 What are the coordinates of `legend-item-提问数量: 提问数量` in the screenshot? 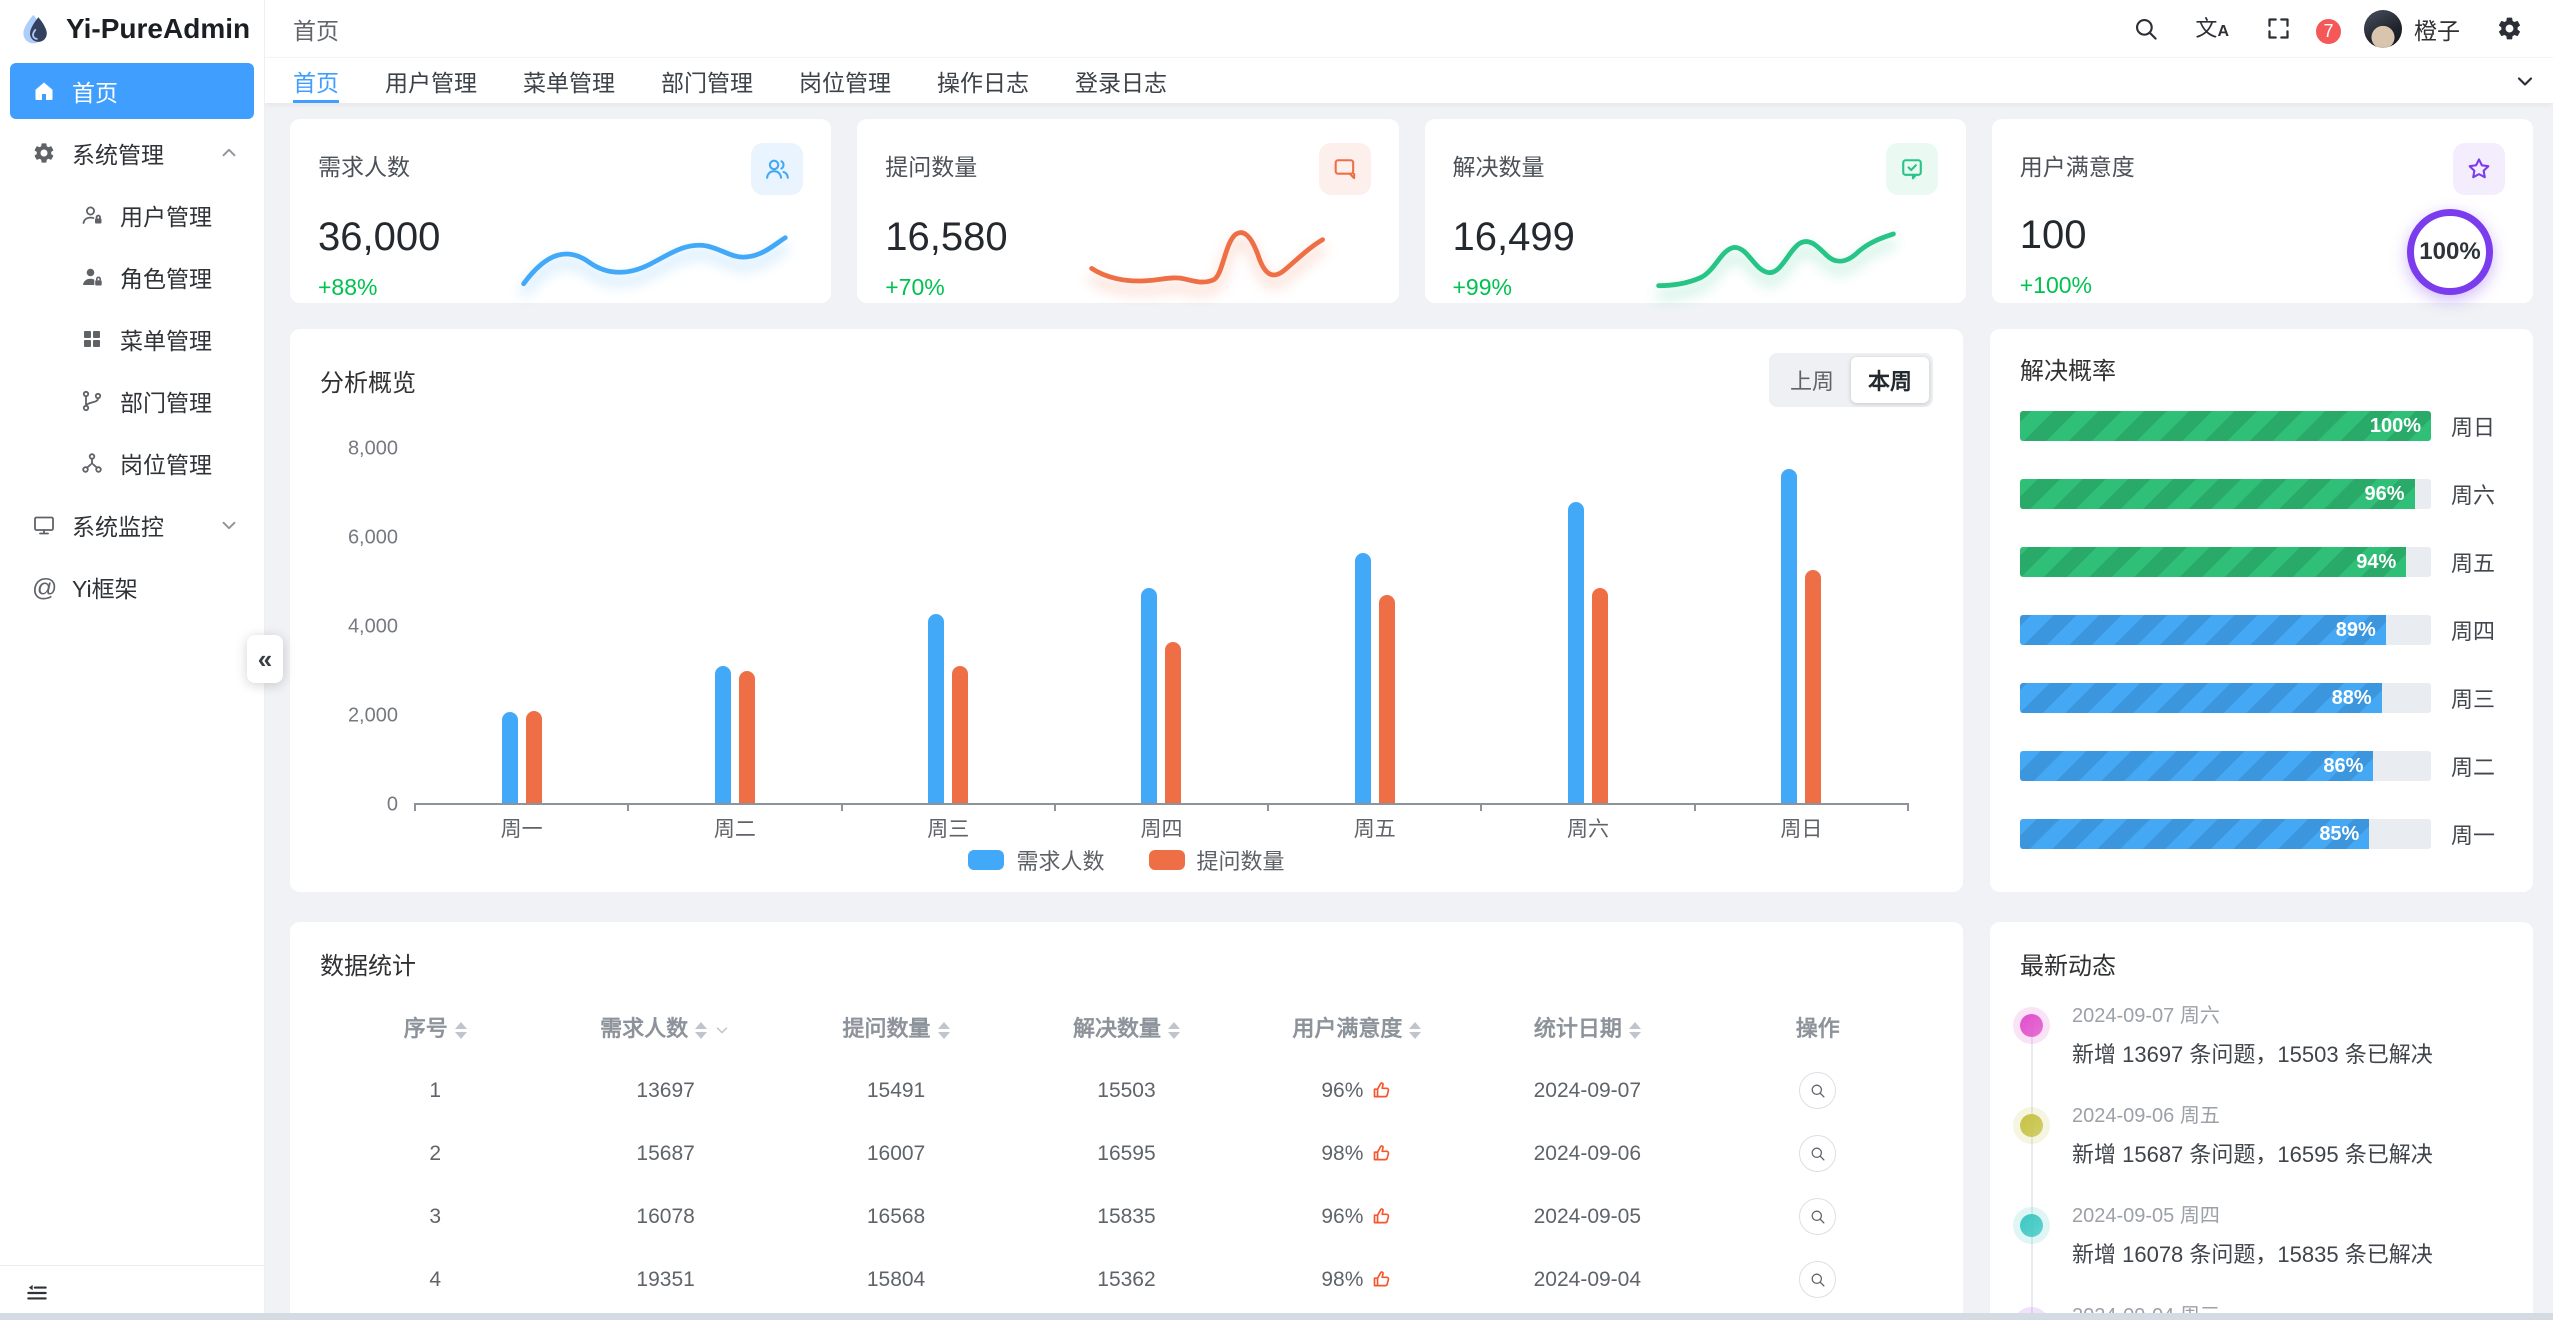 It's located at (1216, 860).